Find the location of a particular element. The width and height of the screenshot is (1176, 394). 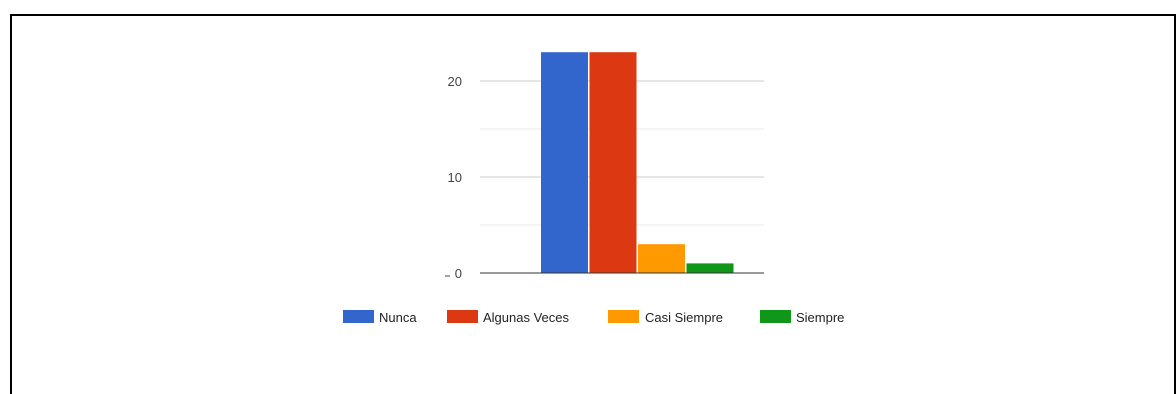

y-tick-label: 10 is located at coordinates (455, 177).